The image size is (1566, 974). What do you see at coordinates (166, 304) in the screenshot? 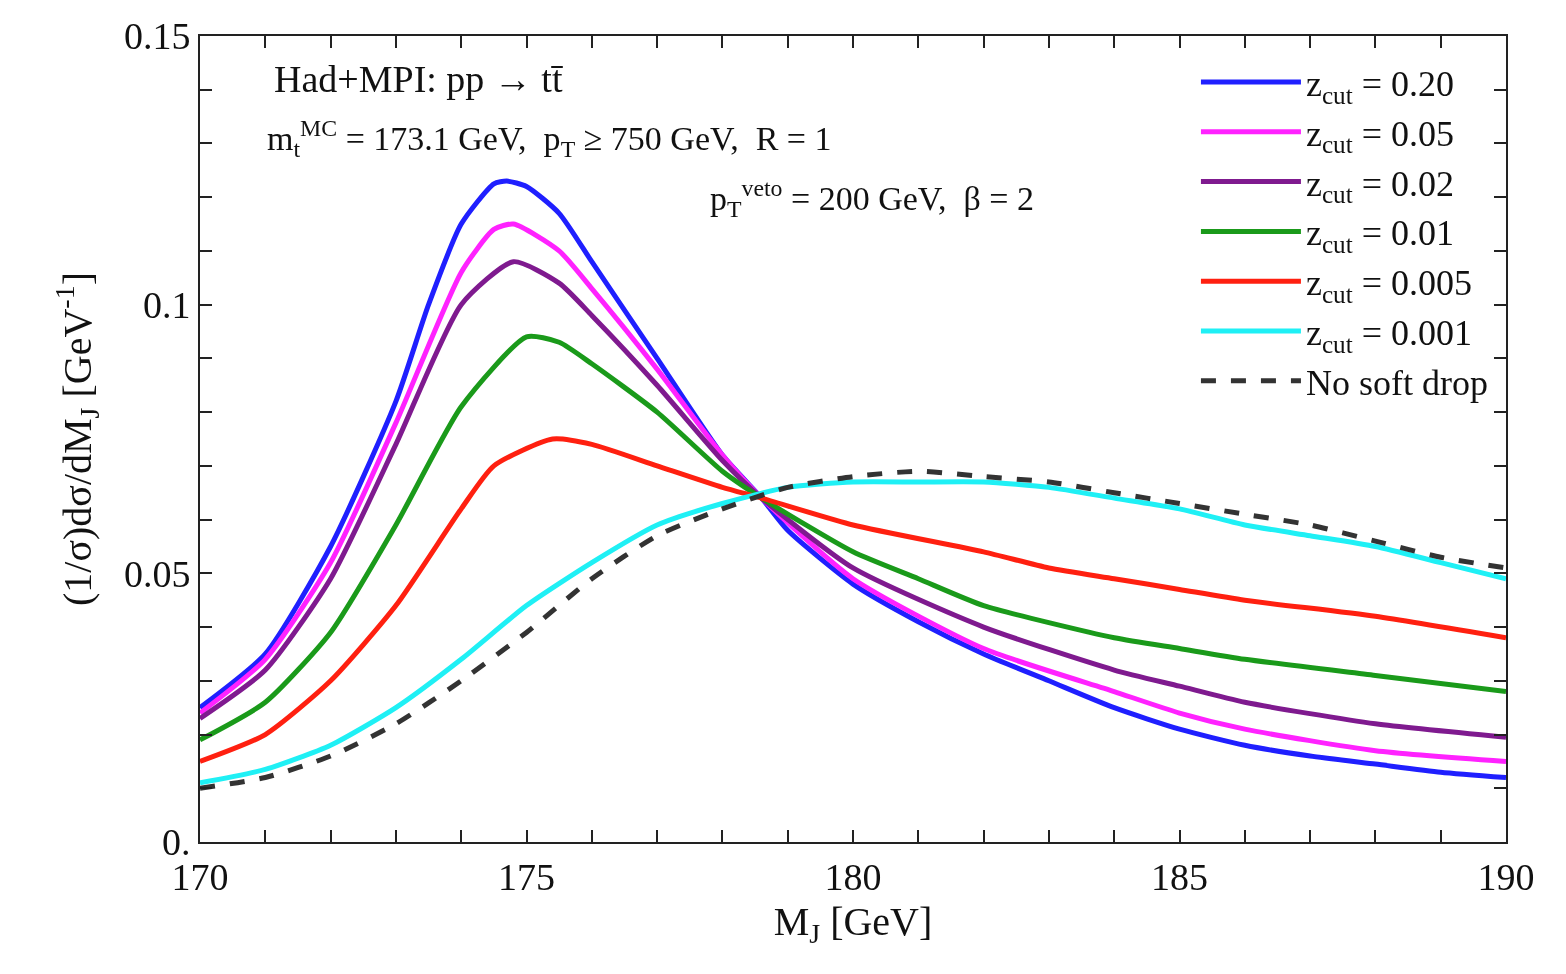
I see `y-tick-label: 0.1` at bounding box center [166, 304].